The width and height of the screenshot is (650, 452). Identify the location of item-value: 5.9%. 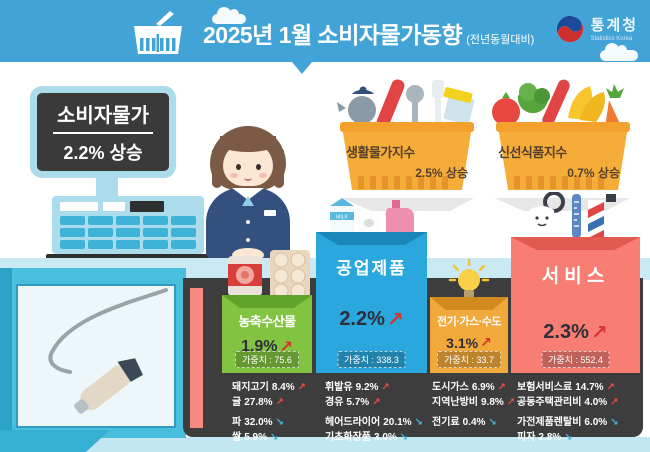
(255, 437).